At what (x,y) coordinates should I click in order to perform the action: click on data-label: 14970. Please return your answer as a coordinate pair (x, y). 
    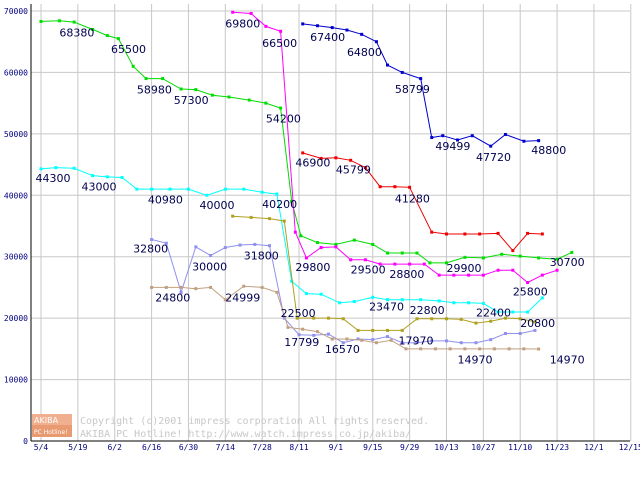
    Looking at the image, I should click on (567, 359).